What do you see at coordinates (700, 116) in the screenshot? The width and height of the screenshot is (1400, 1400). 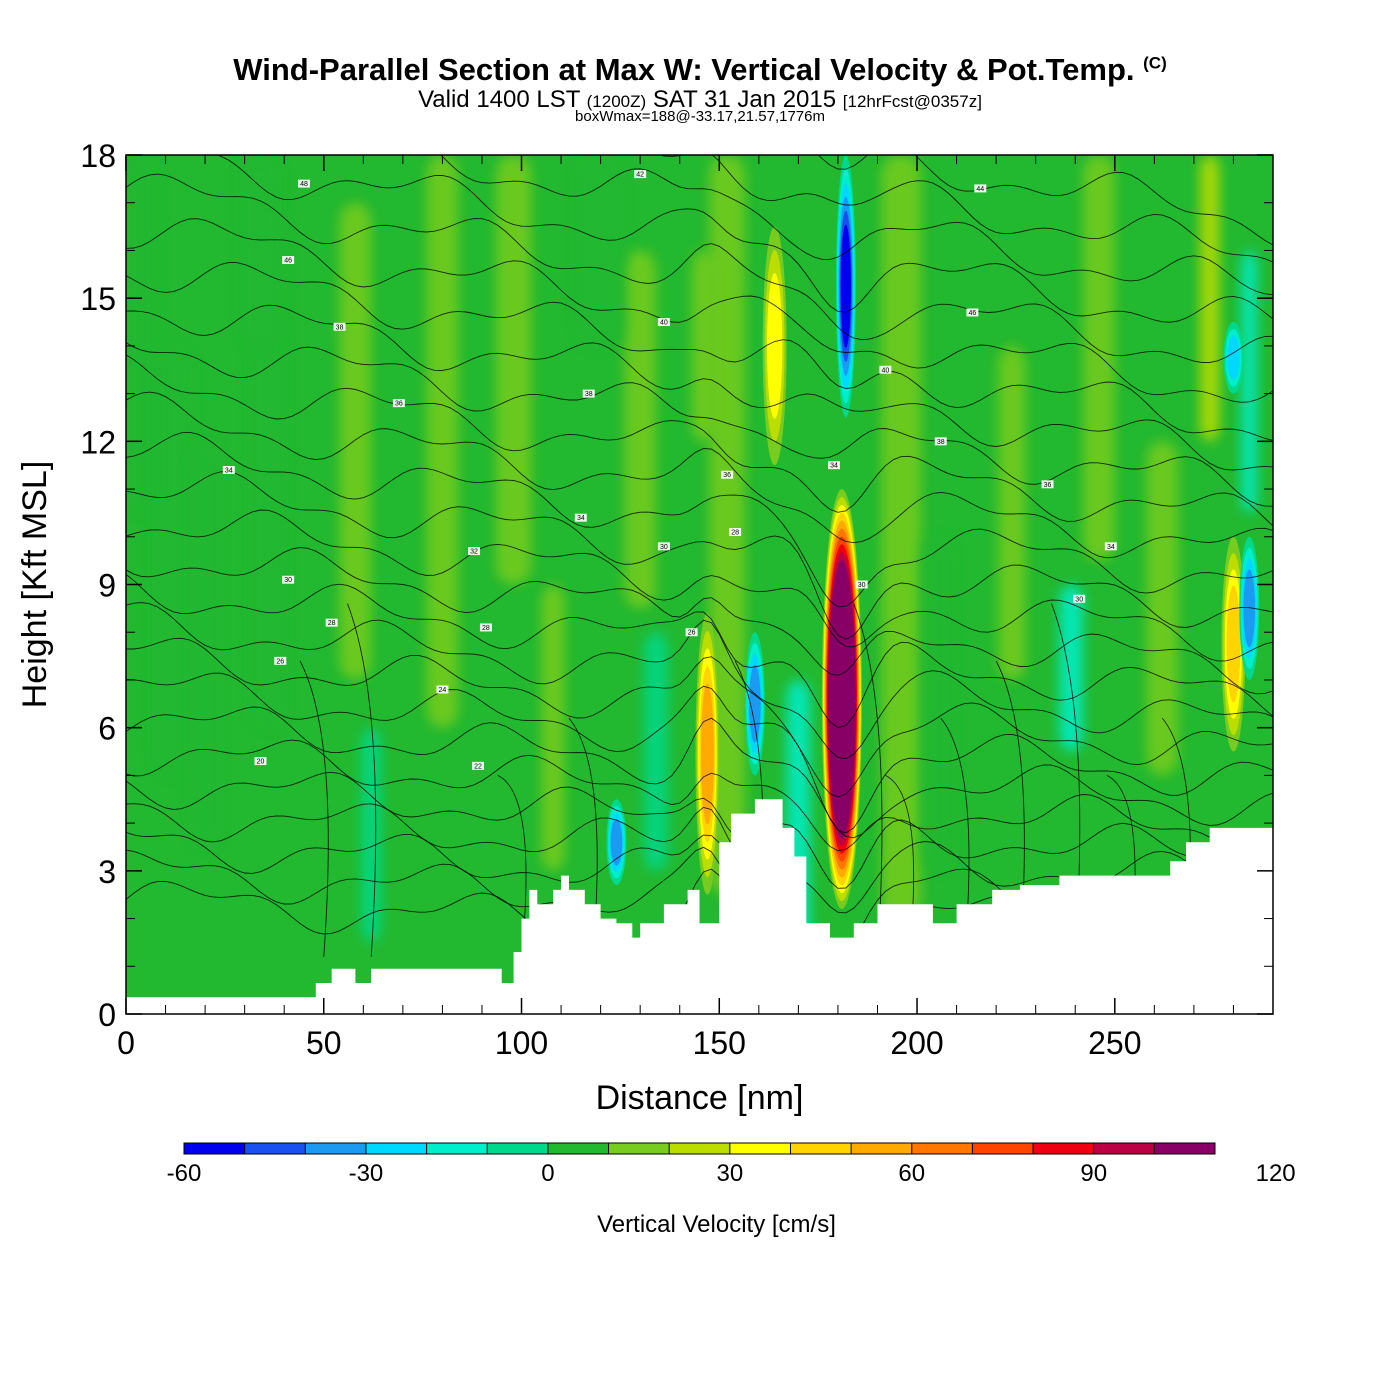 I see `box-wmax: boxWmax=188@-33.17,21.57,1776m` at bounding box center [700, 116].